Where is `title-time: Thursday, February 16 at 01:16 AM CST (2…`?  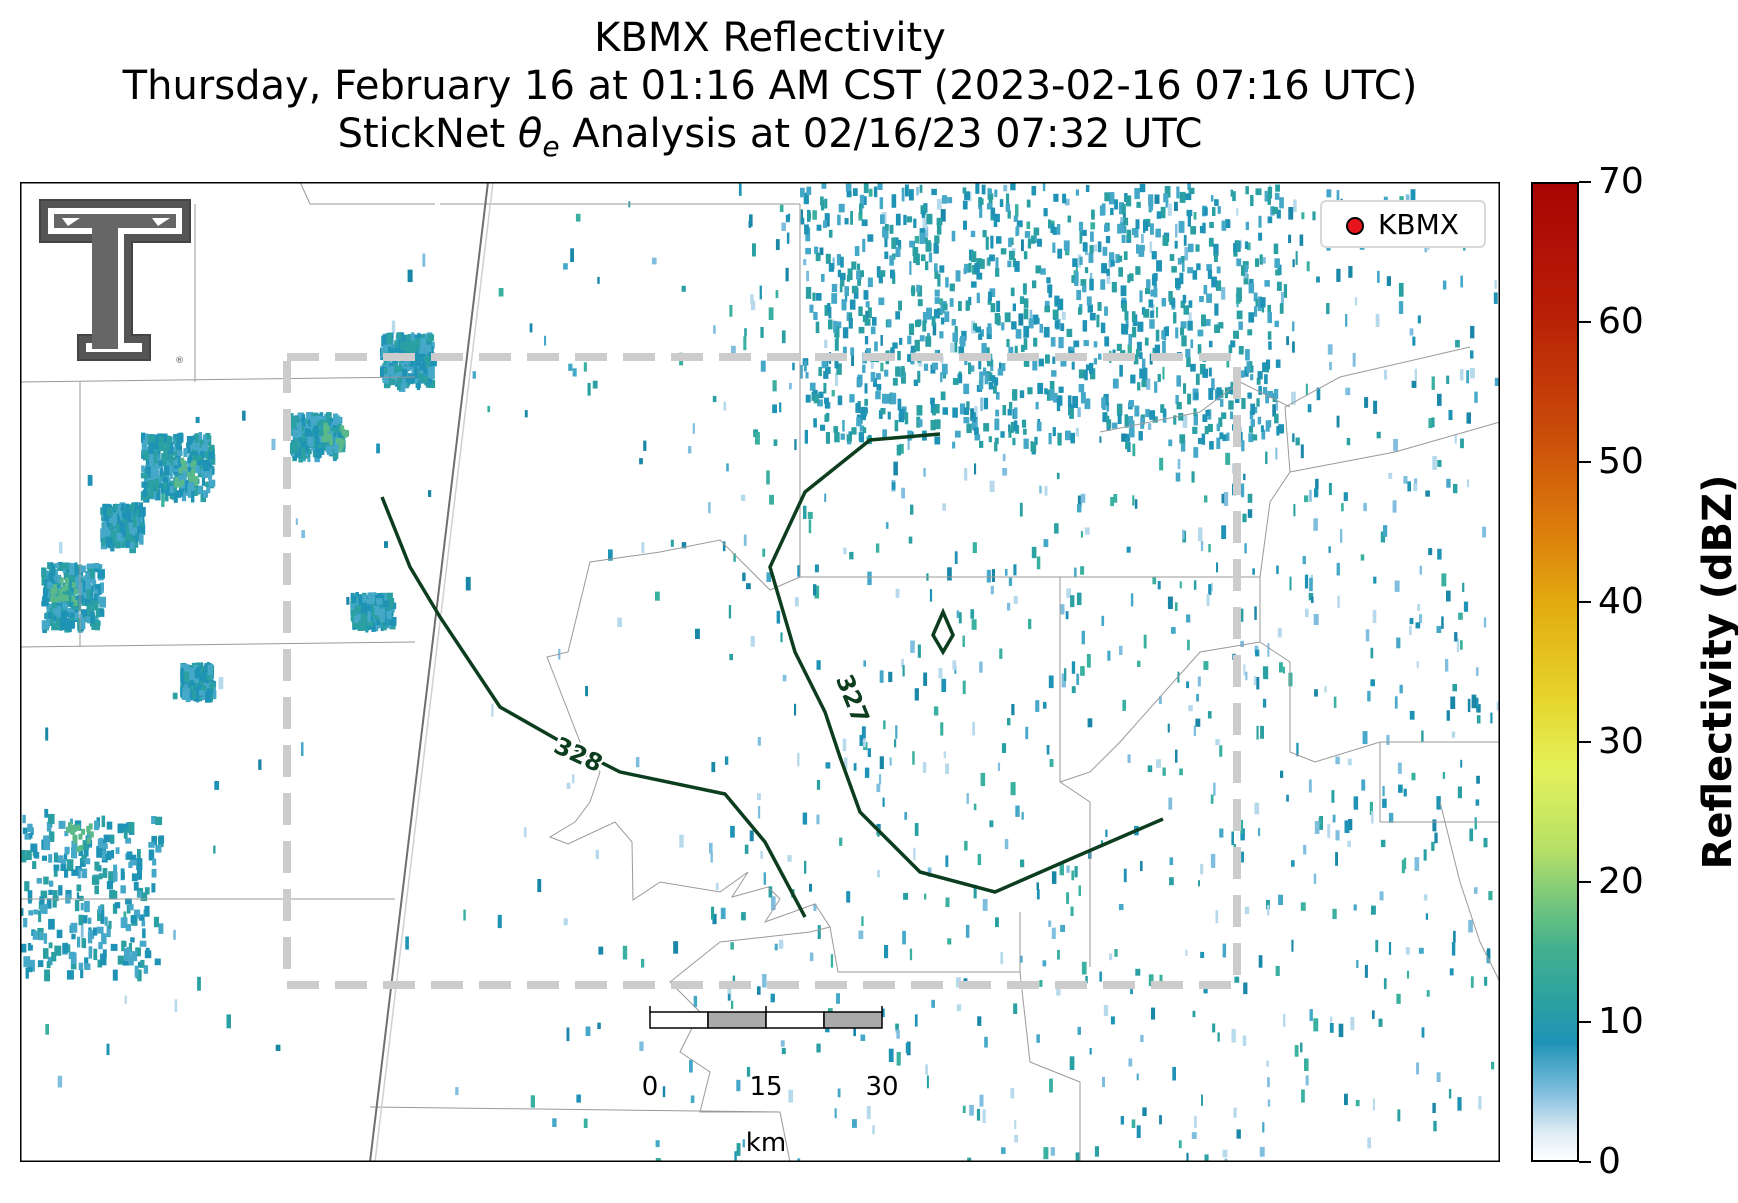
title-time: Thursday, February 16 at 01:16 AM CST (2… is located at coordinates (770, 86).